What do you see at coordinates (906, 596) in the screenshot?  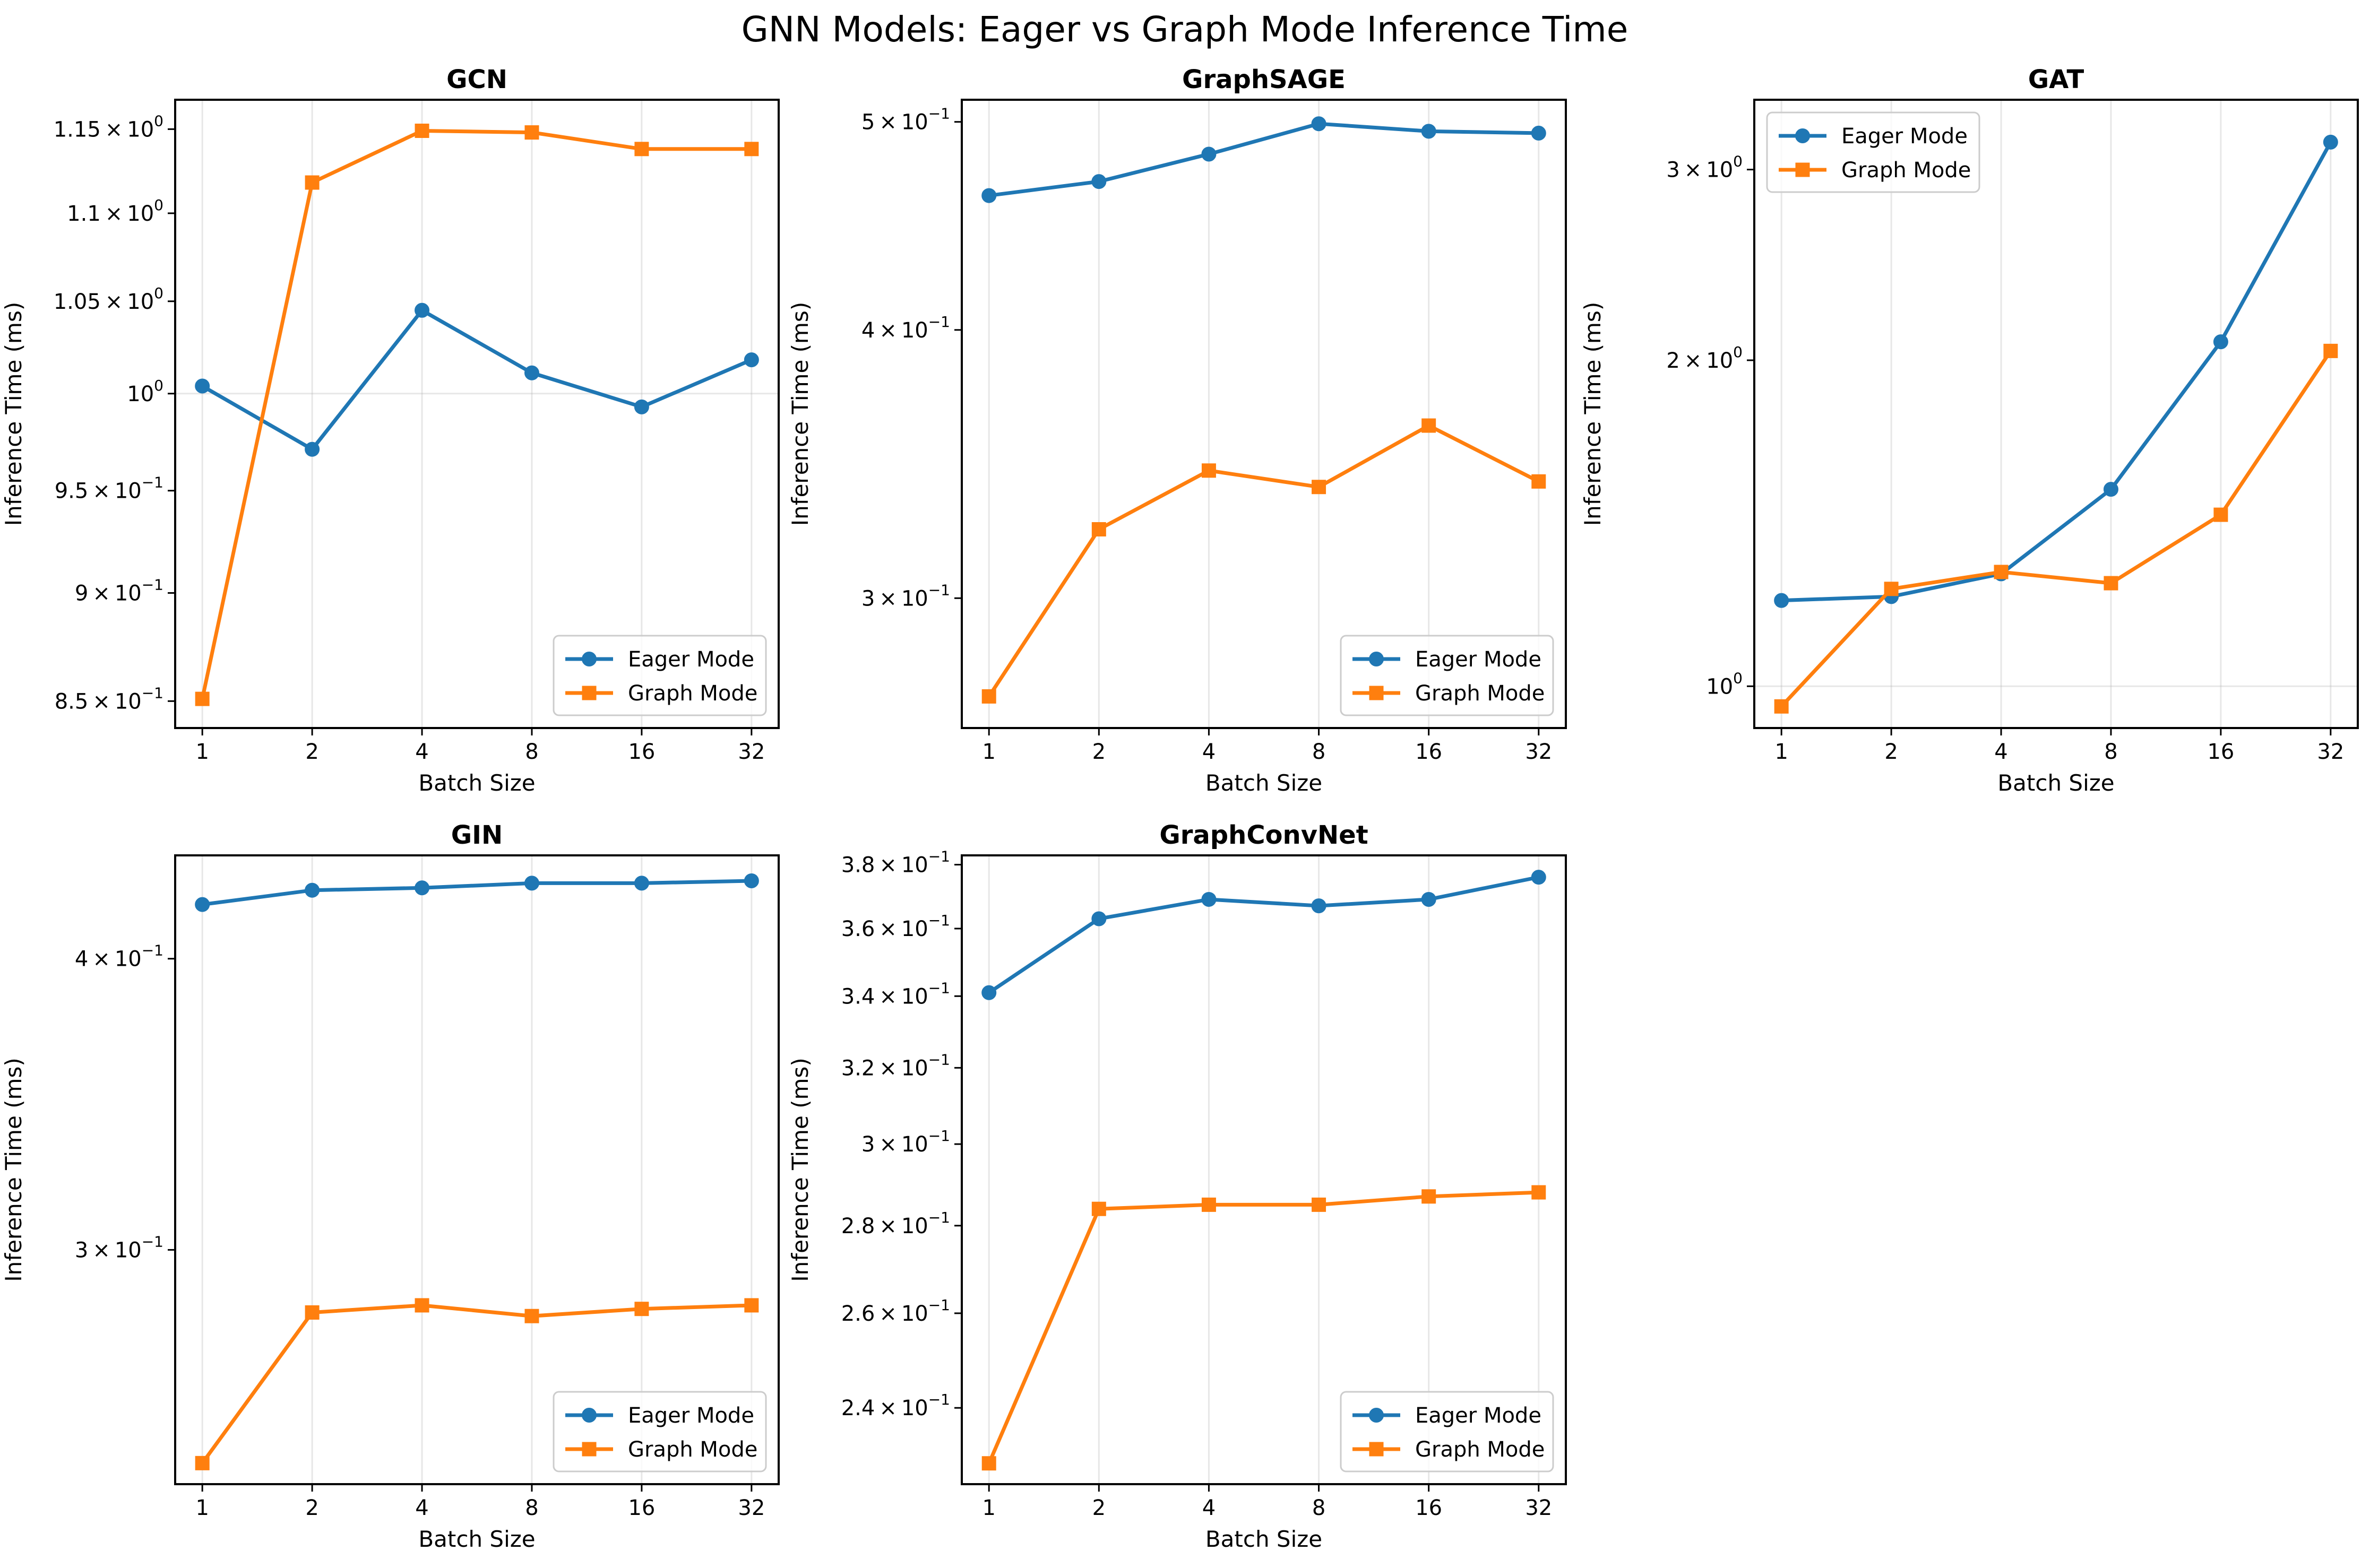 I see `y-tick-label: 3 × 10⁻¹` at bounding box center [906, 596].